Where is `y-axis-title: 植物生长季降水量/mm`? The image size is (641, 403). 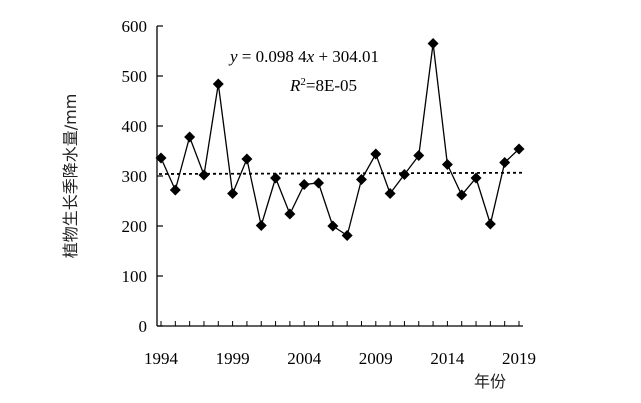
y-axis-title: 植物生长季降水量/mm is located at coordinates (70, 176).